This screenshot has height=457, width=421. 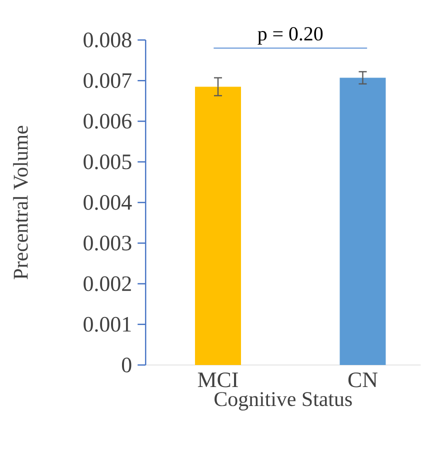 What do you see at coordinates (20, 203) in the screenshot?
I see `y-axis-title: Precentral Volume` at bounding box center [20, 203].